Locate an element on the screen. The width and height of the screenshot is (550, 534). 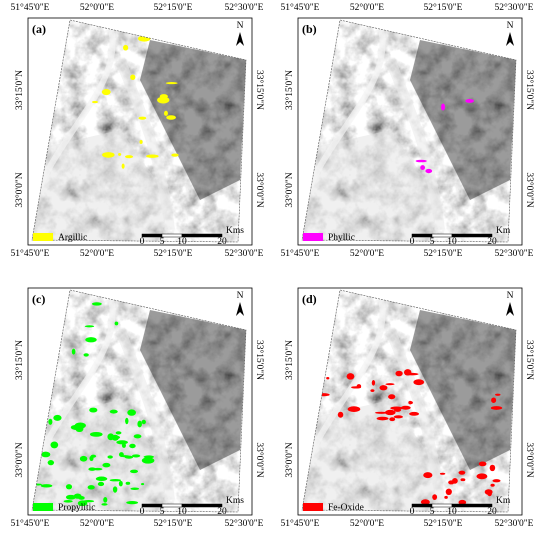
scale-tick-label: 5 is located at coordinates (162, 512).